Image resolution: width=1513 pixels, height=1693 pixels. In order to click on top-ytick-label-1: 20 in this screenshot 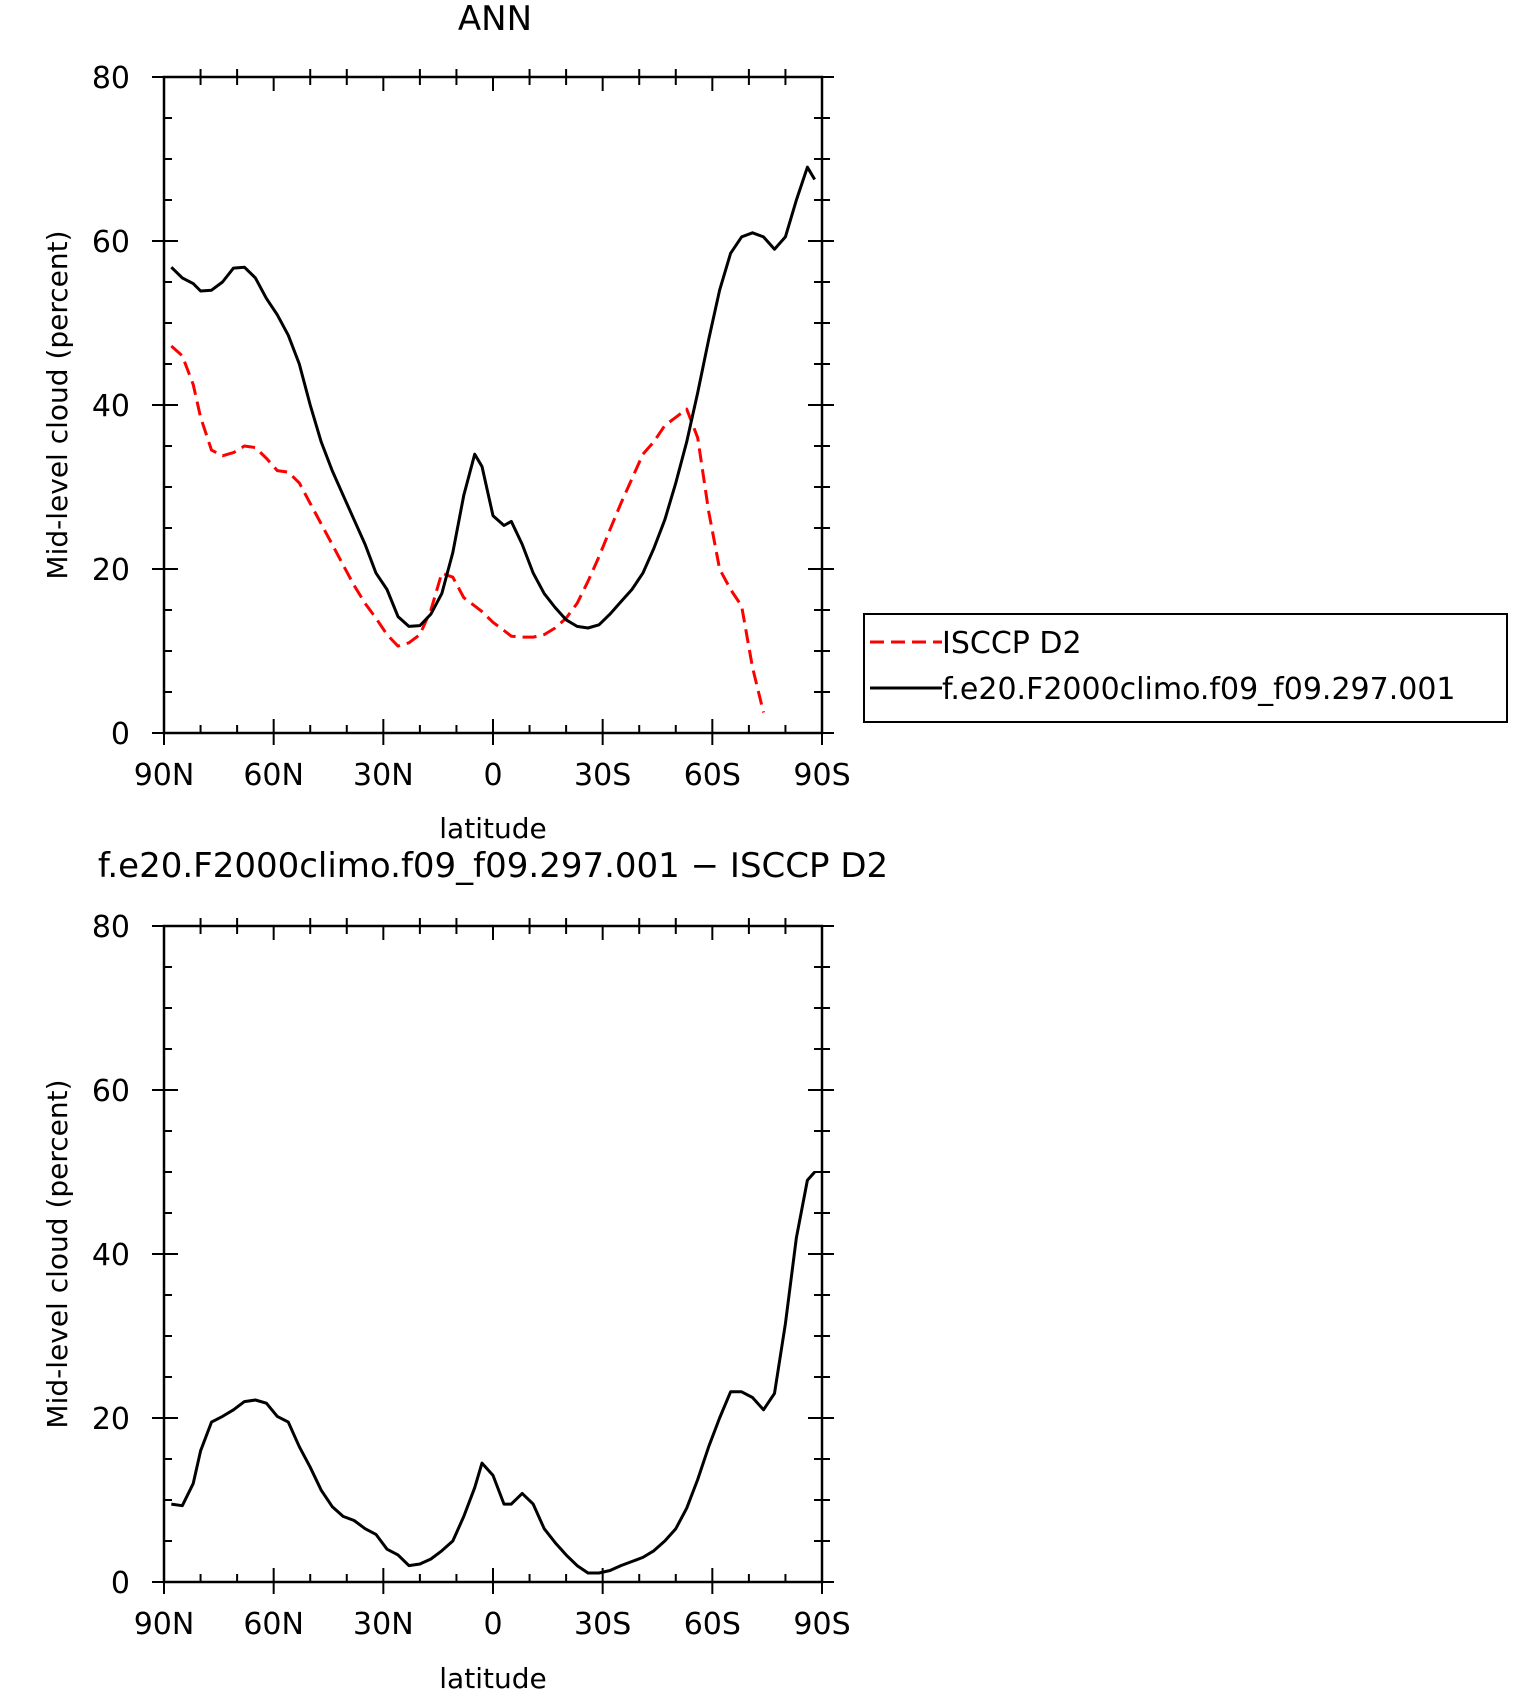, I will do `click(111, 570)`.